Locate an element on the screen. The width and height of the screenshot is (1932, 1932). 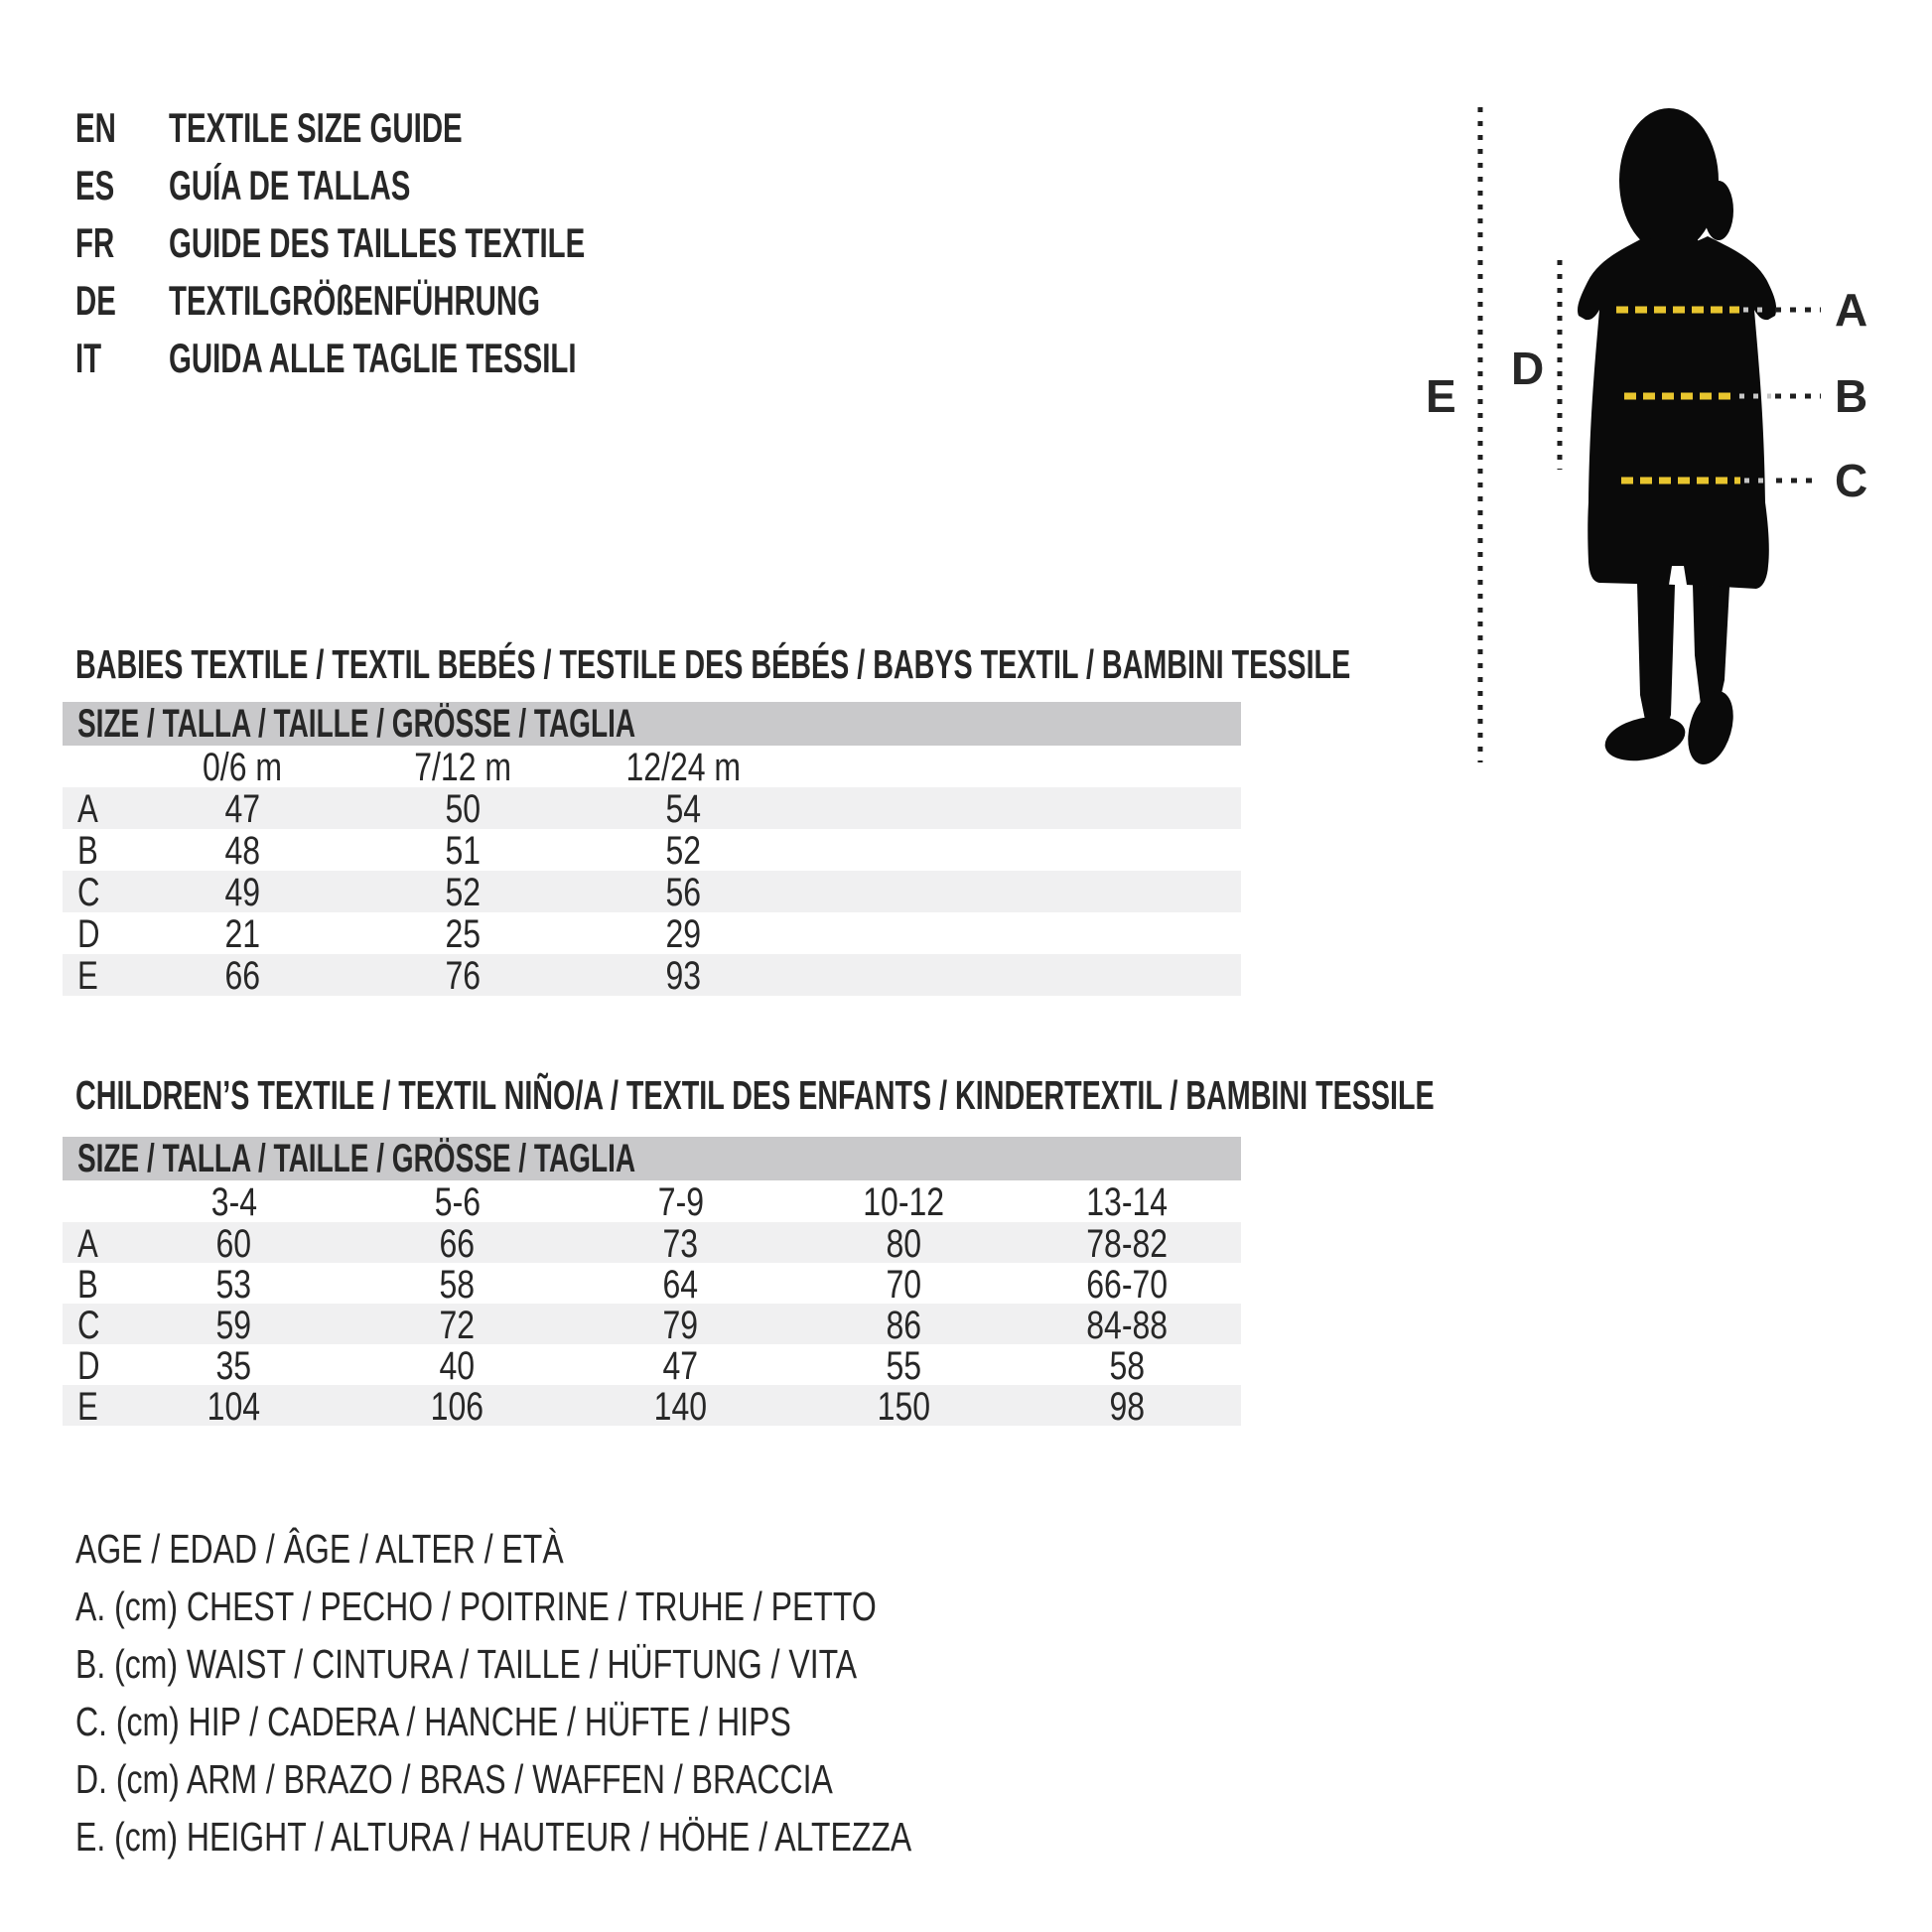
table-cell: 72 is located at coordinates (458, 1326).